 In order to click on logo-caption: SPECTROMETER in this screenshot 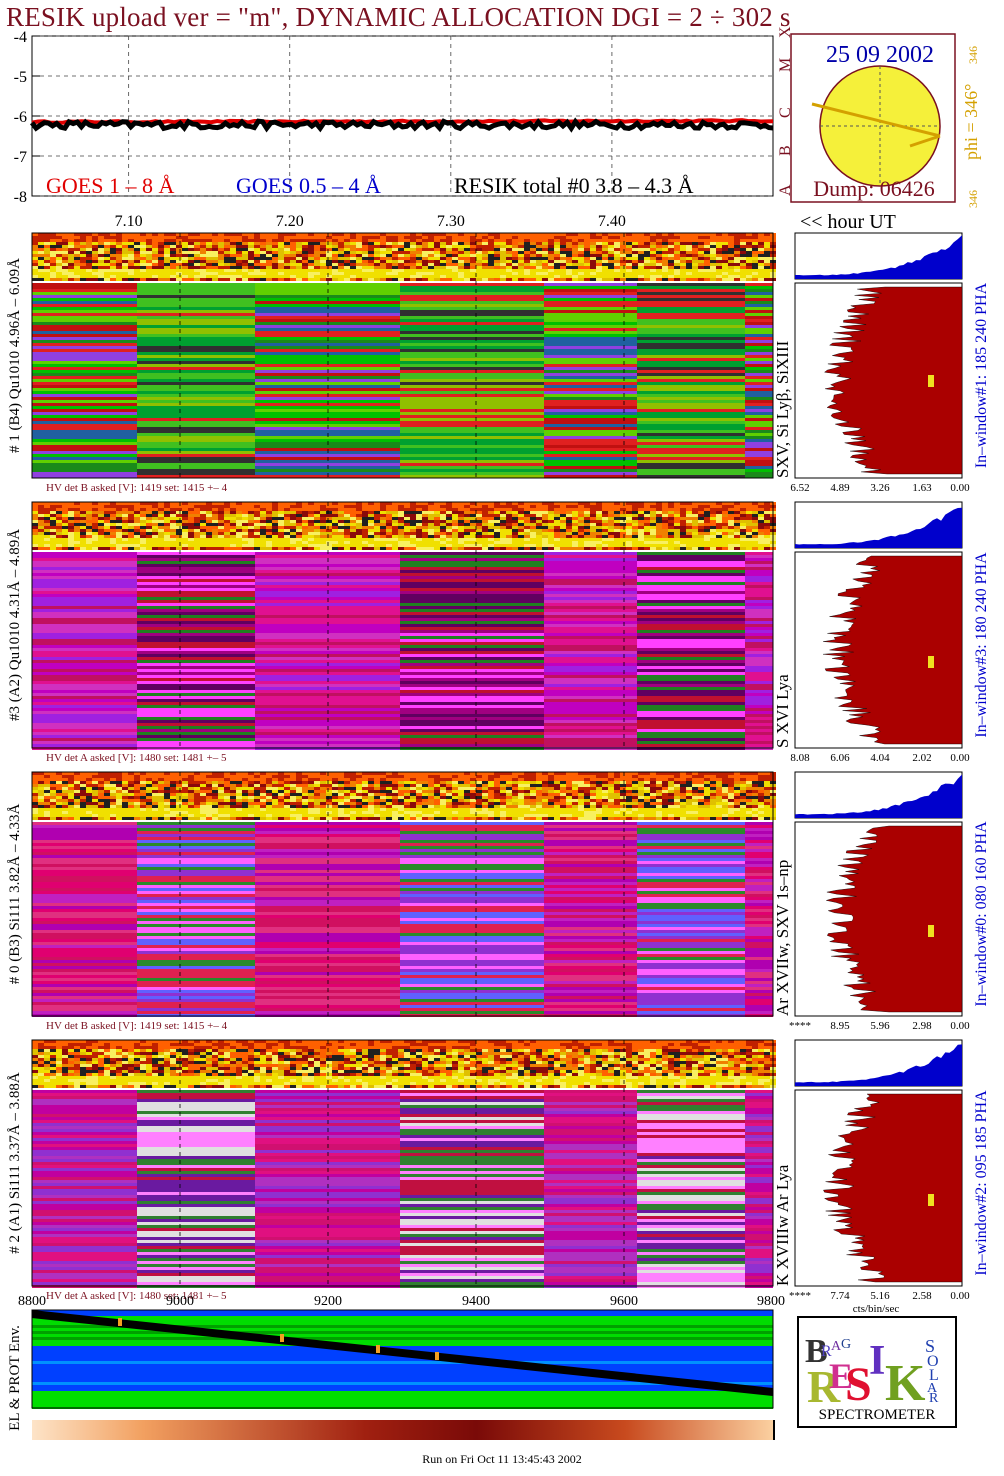, I will do `click(877, 1415)`.